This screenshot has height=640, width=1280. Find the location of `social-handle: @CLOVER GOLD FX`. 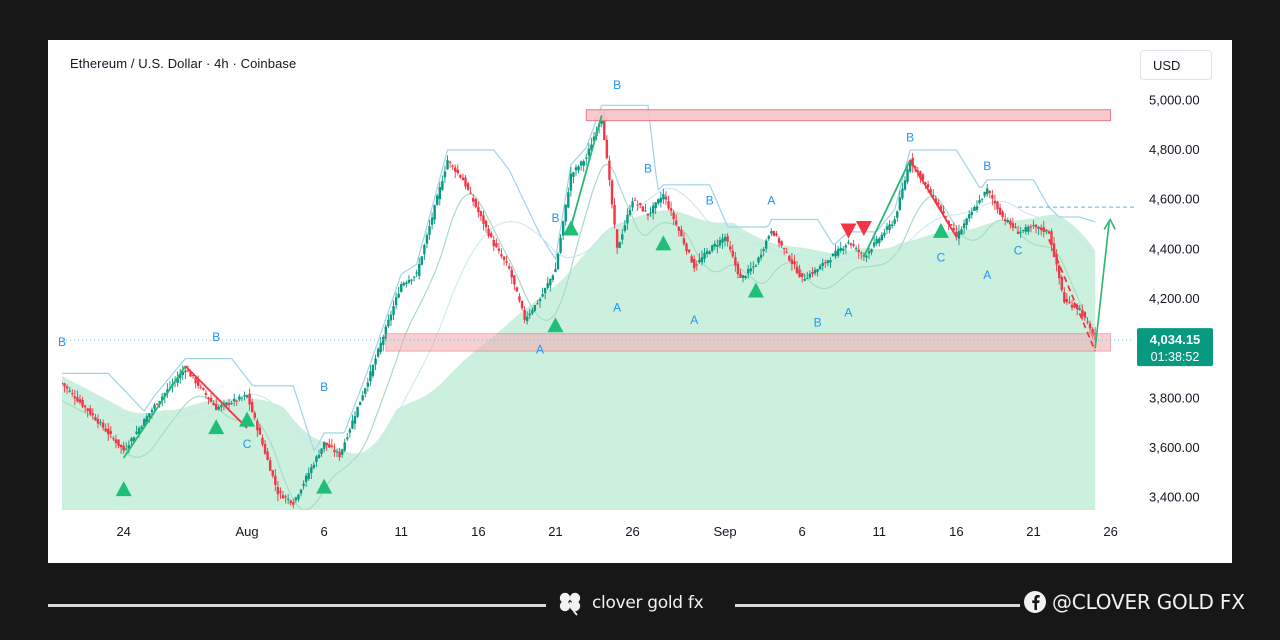

social-handle: @CLOVER GOLD FX is located at coordinates (1134, 602).